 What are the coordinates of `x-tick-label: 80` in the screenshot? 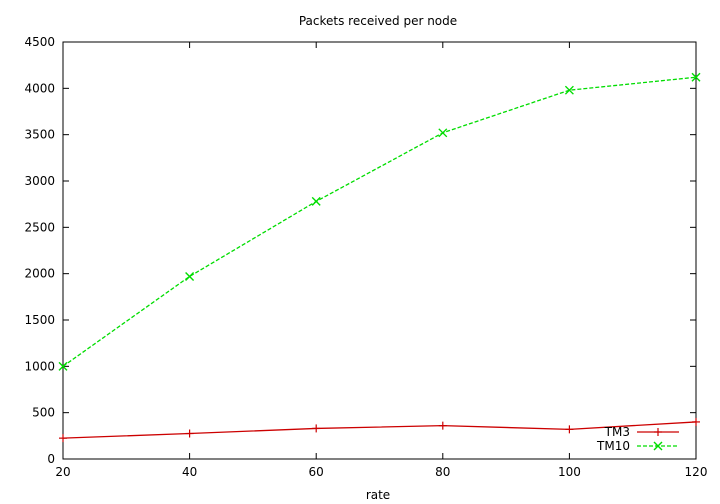 It's located at (442, 472).